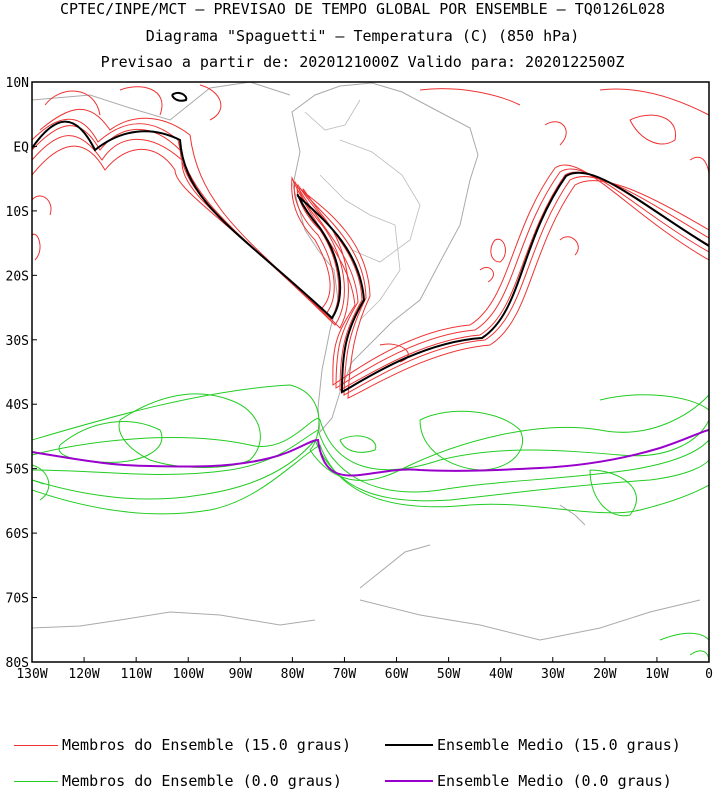  What do you see at coordinates (83, 674) in the screenshot?
I see `lon-tick-label: 120W` at bounding box center [83, 674].